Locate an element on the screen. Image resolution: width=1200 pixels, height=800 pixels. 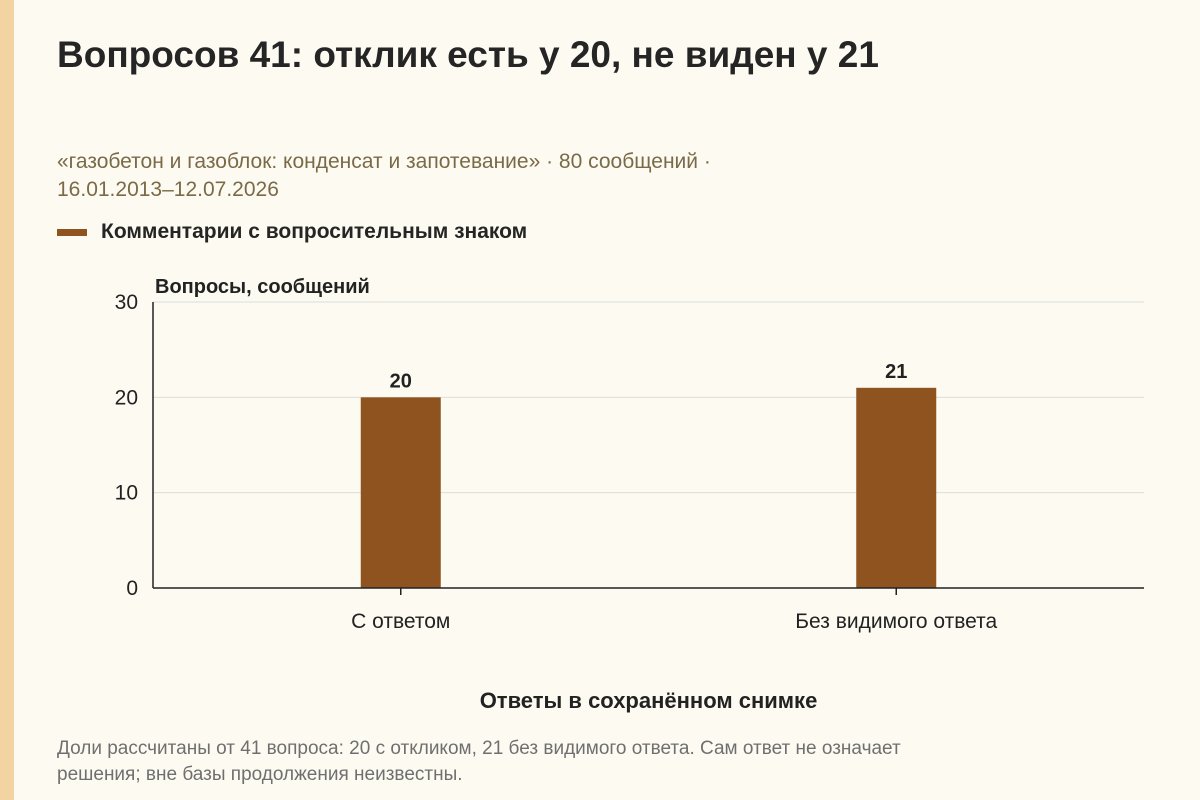
legend: Комментарии с вопросительным знаком is located at coordinates (292, 232).